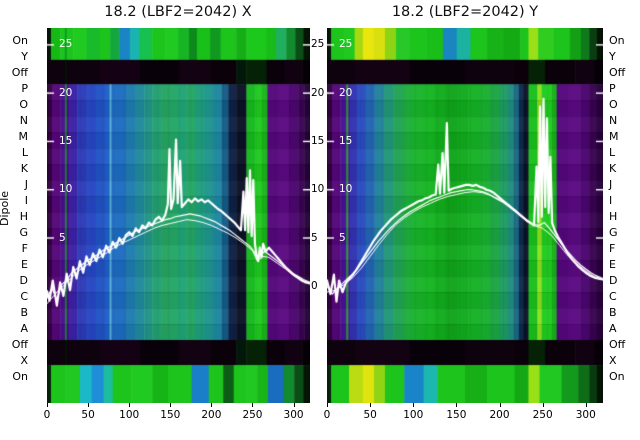  What do you see at coordinates (613, 120) in the screenshot?
I see `row-label-right-n-5: N` at bounding box center [613, 120].